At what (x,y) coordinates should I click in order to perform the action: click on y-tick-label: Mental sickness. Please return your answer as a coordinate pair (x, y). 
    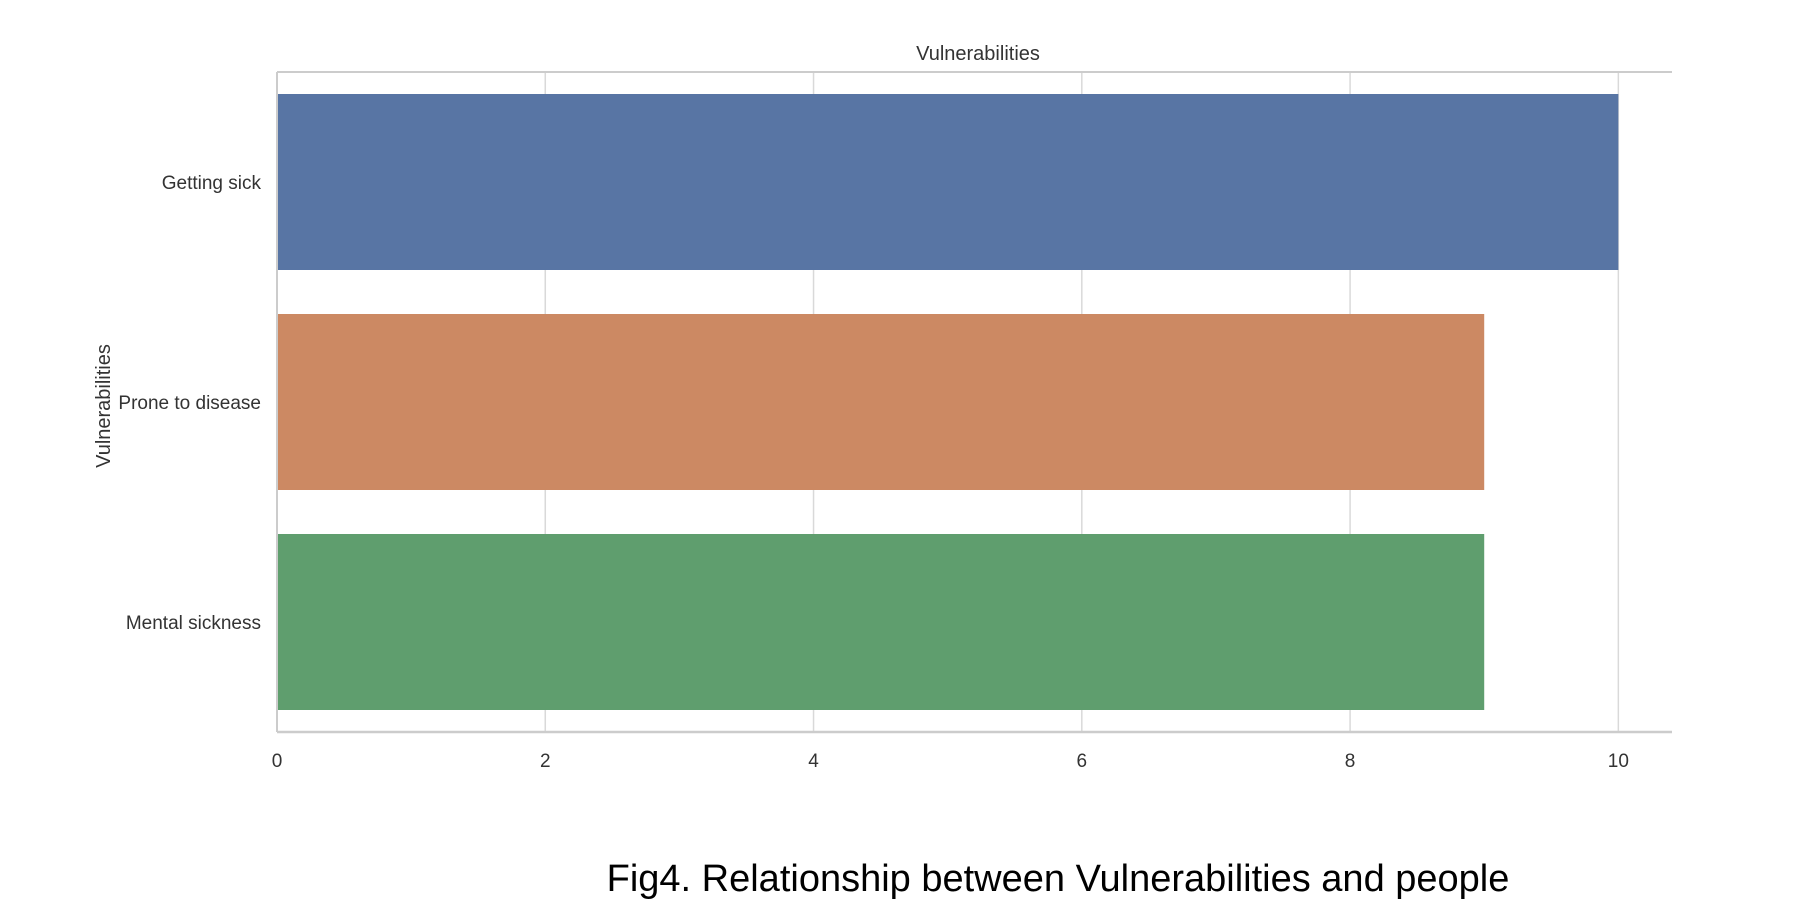
    Looking at the image, I should click on (193, 623).